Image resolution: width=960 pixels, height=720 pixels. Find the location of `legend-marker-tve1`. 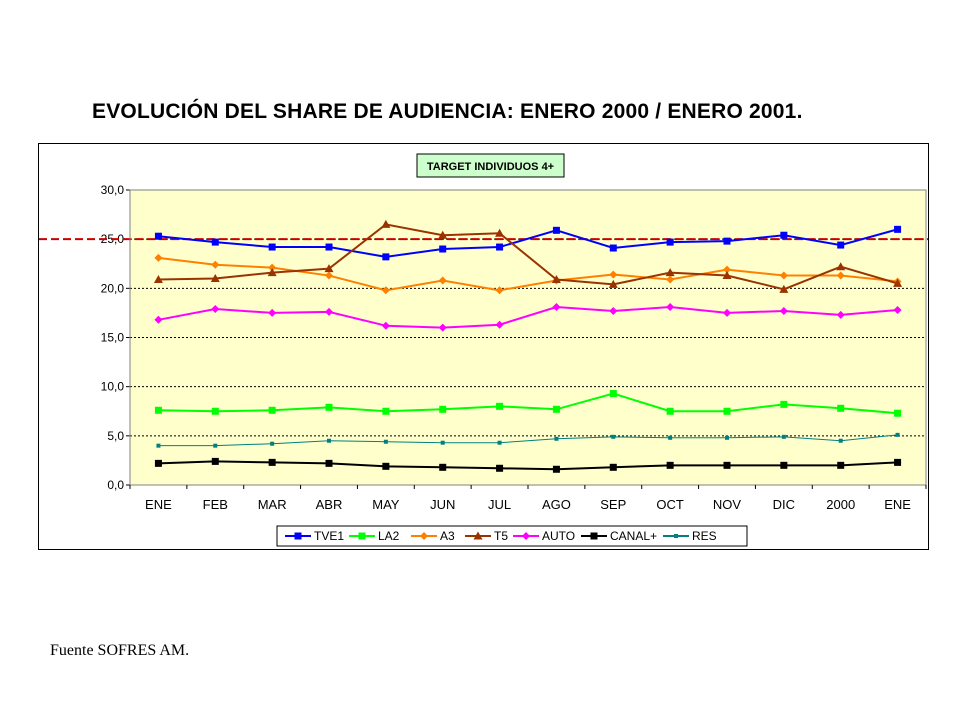

legend-marker-tve1 is located at coordinates (298, 536).